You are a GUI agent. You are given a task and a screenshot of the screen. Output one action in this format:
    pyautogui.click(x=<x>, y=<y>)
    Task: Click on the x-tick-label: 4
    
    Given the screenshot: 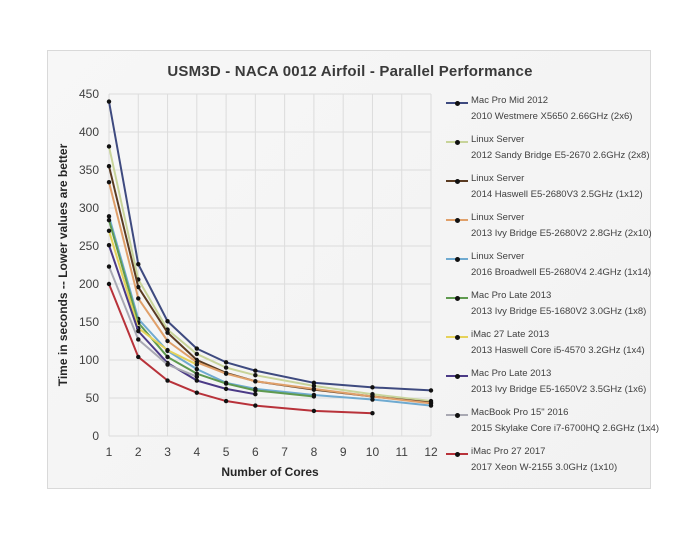 What is the action you would take?
    pyautogui.click(x=196, y=452)
    